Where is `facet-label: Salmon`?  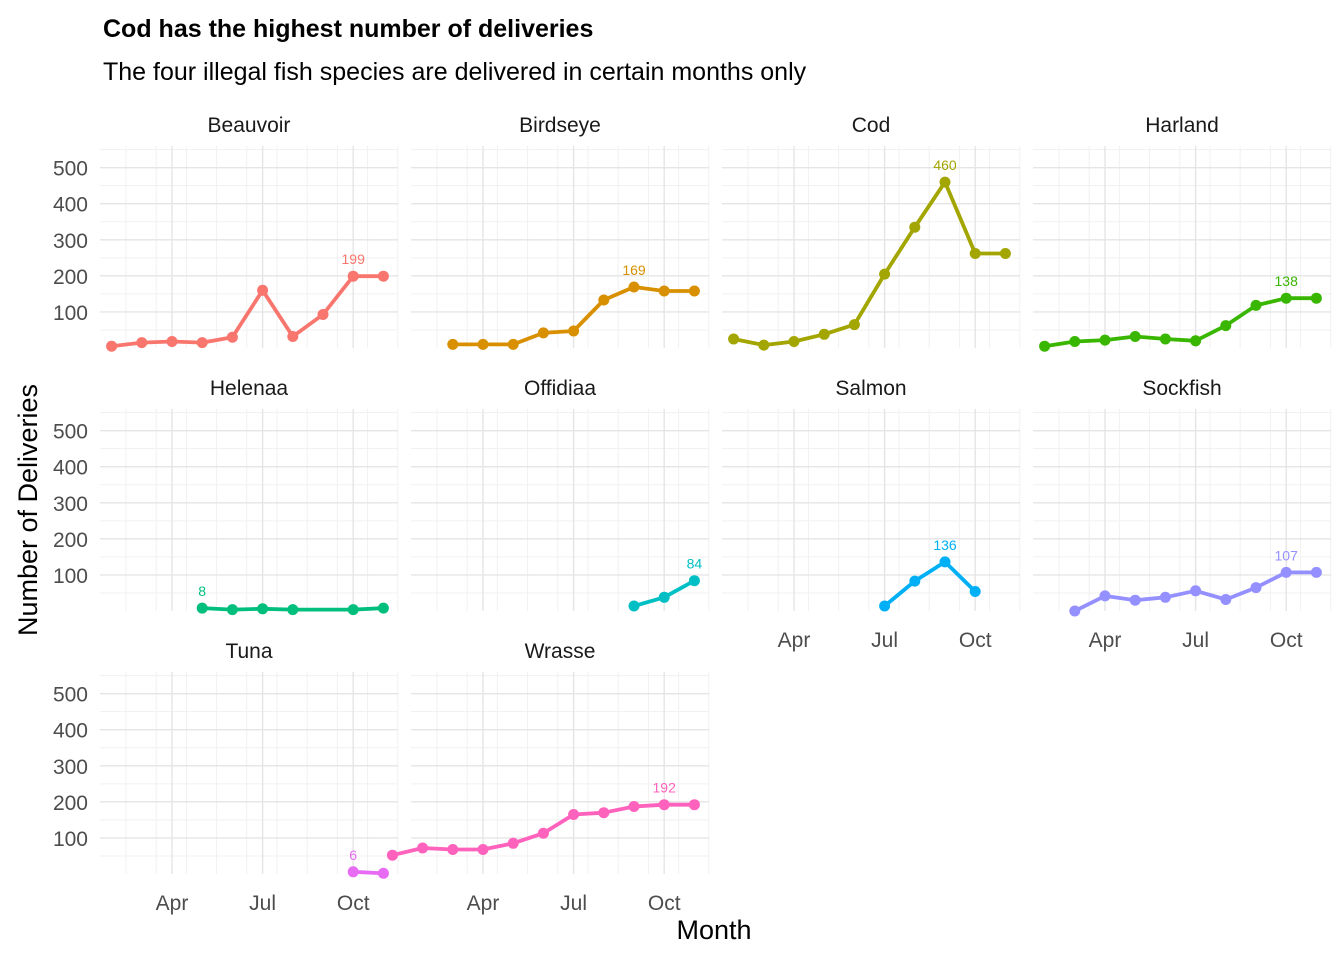
facet-label: Salmon is located at coordinates (870, 388).